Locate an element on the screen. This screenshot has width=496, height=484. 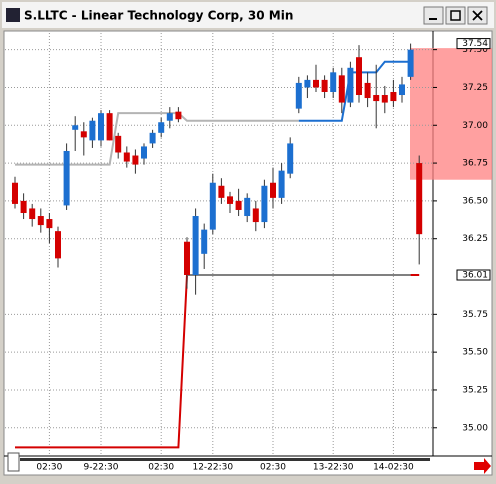
y-tick-label: 36.50 is located at coordinates (475, 201).